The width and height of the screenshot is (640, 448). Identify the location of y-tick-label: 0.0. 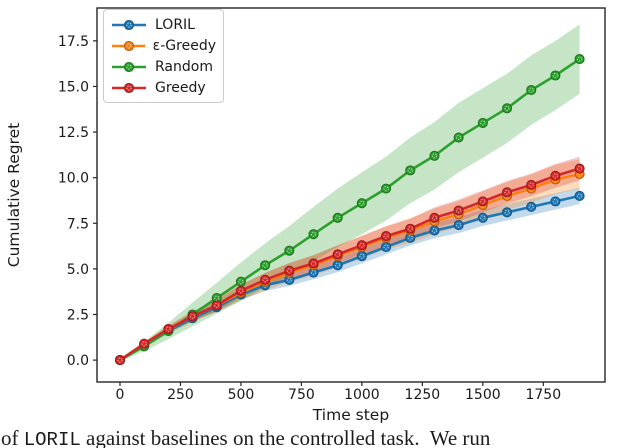
(78, 361).